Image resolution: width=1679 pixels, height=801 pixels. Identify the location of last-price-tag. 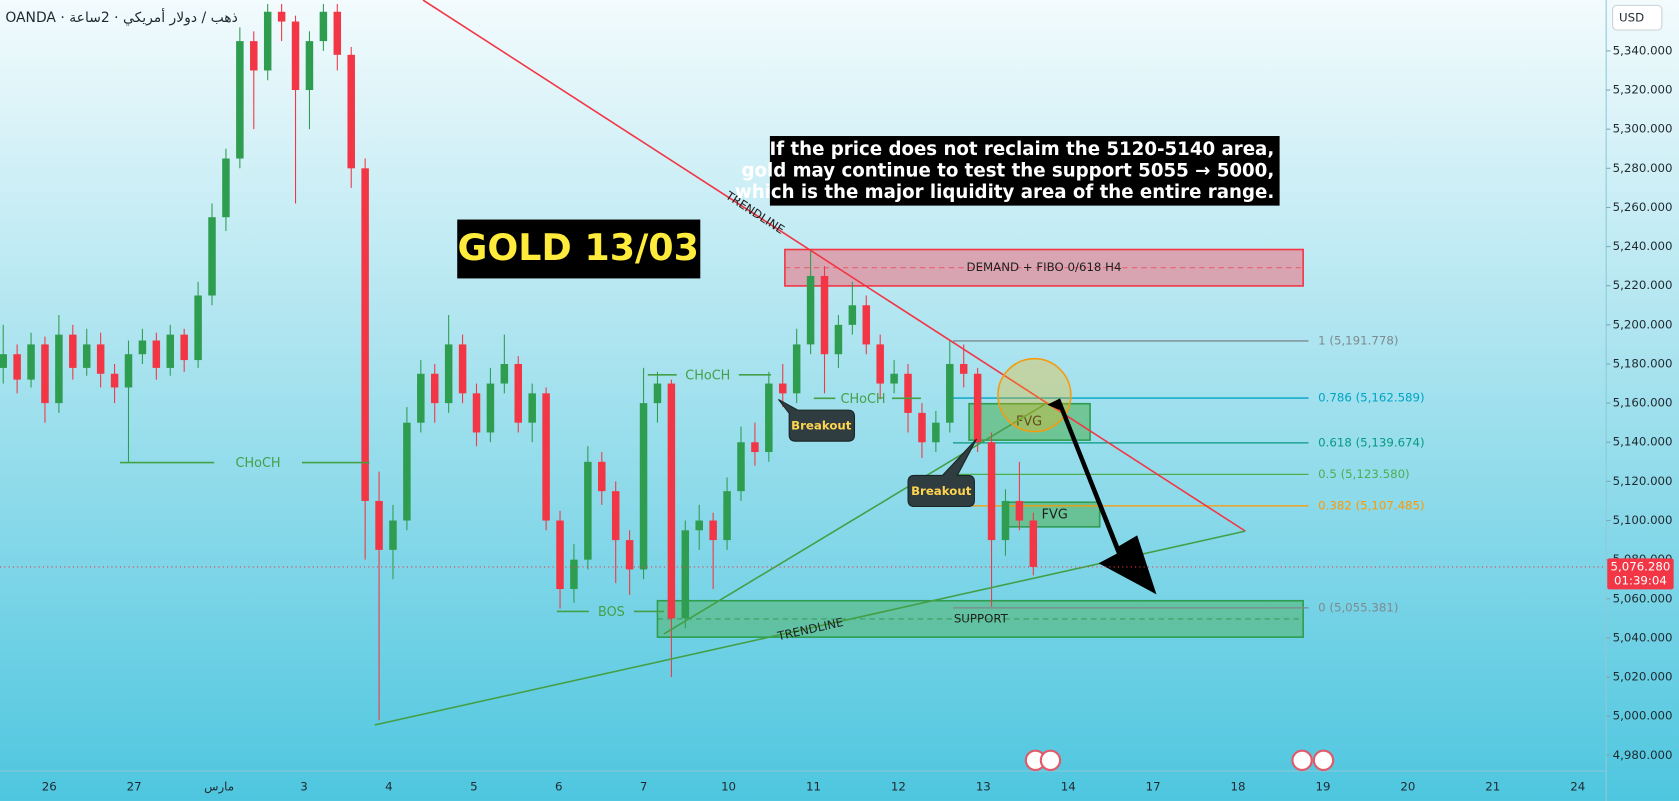
(1640, 574).